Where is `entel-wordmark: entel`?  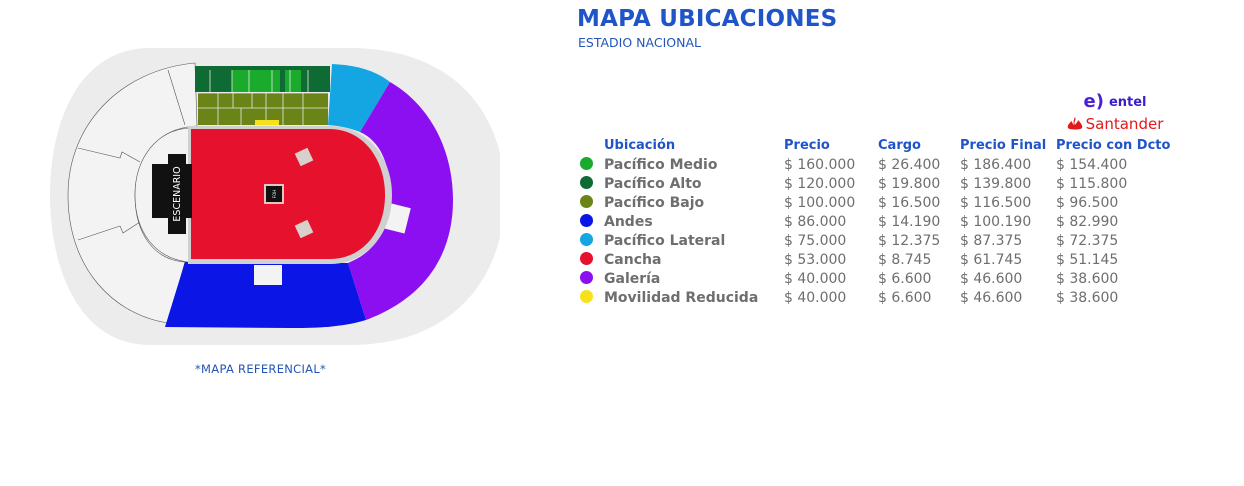
entel-wordmark: entel is located at coordinates (1127, 102).